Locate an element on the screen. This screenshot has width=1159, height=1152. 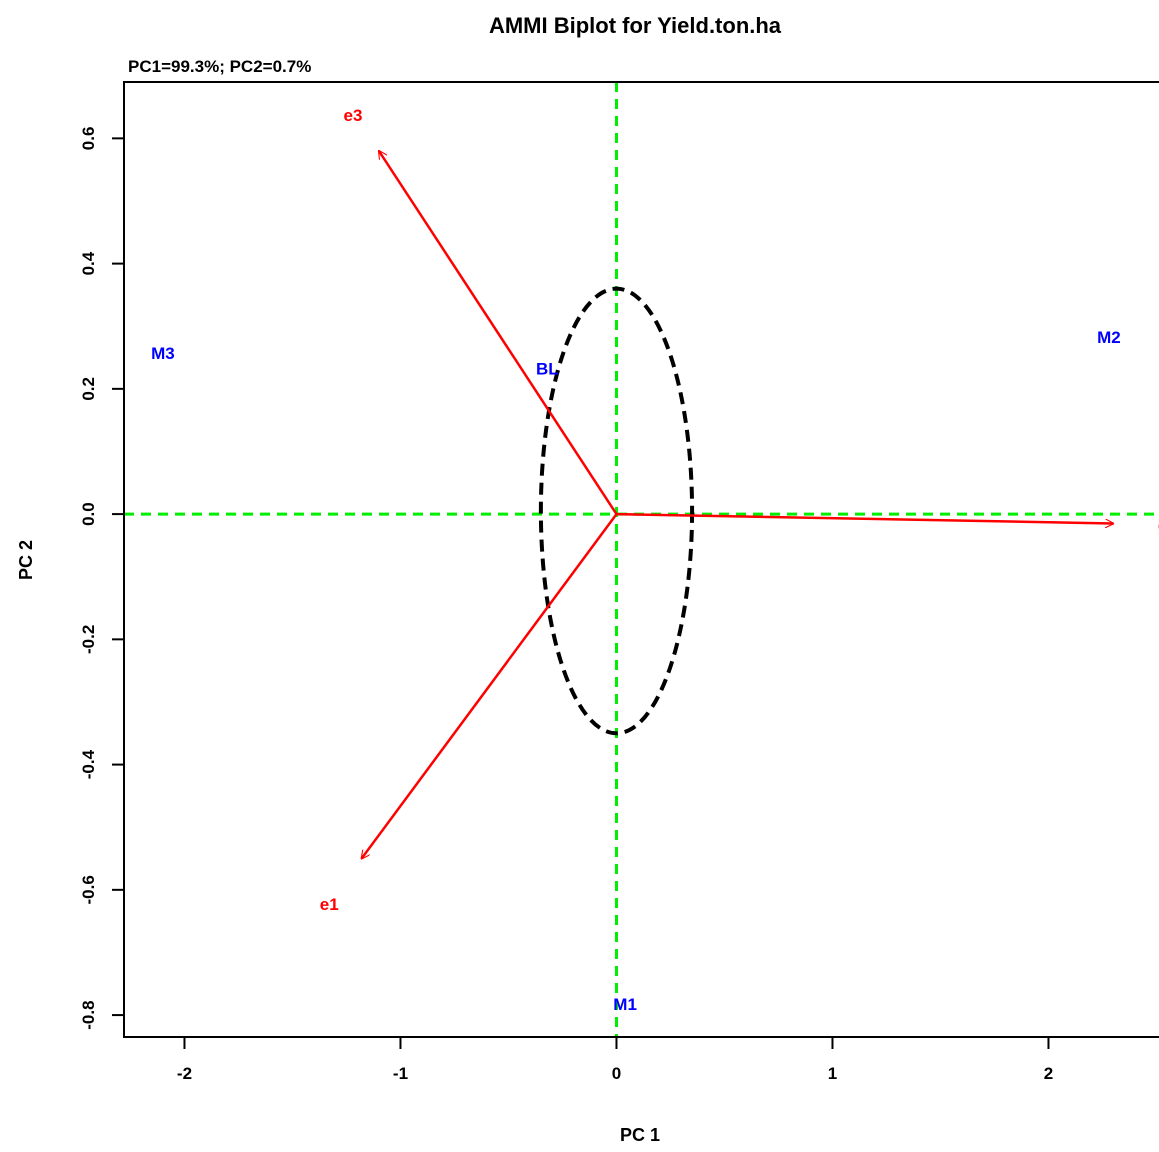
y-tick-label: -0.8 is located at coordinates (88, 1014).